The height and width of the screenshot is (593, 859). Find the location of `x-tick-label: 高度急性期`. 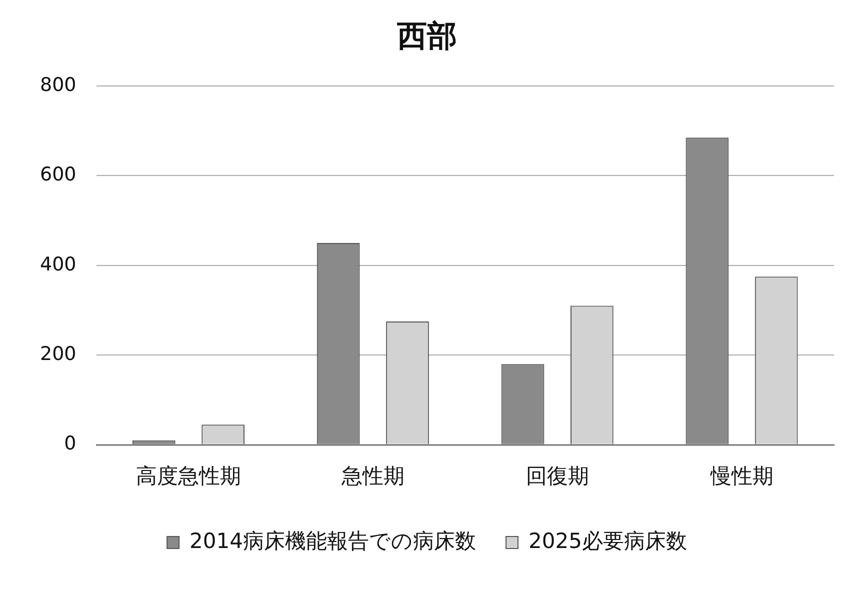

x-tick-label: 高度急性期 is located at coordinates (188, 476).